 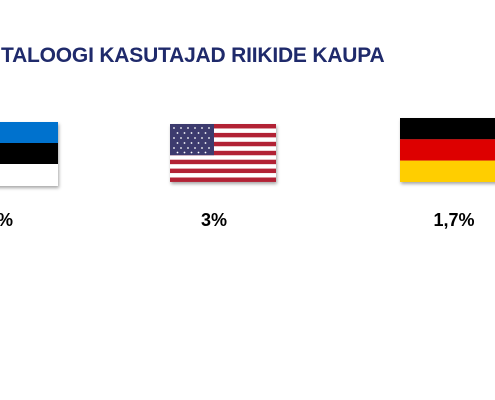 I want to click on flag-germany, so click(x=447, y=150).